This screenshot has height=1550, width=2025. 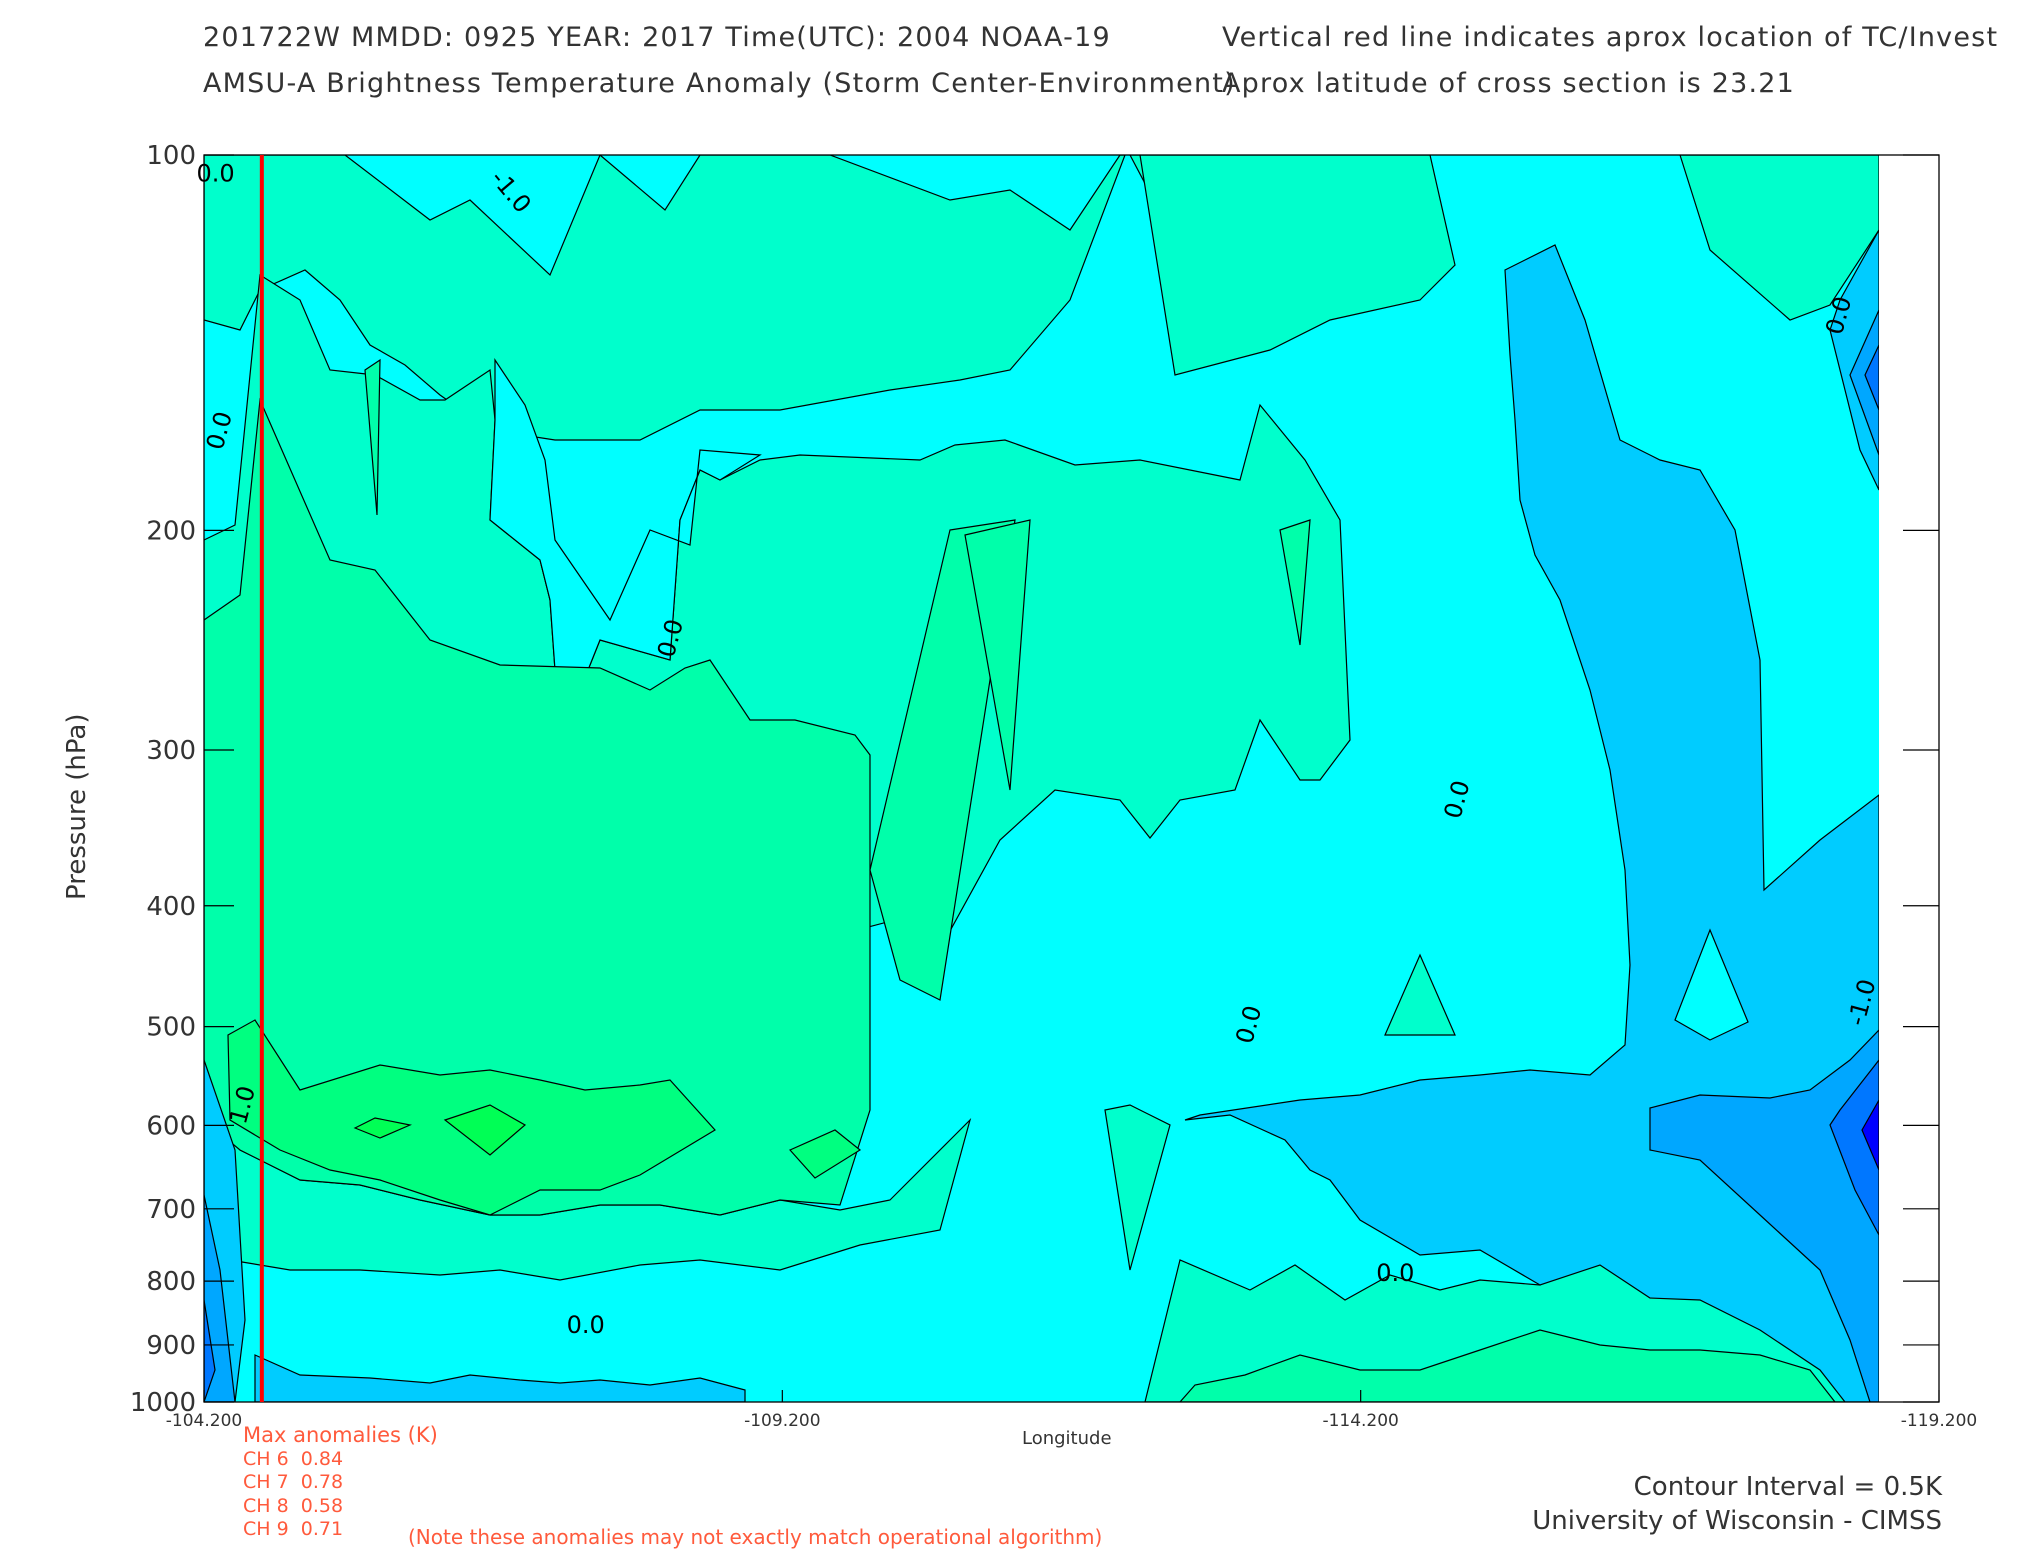 I want to click on contour-label-0: 0.0, so click(x=215, y=173).